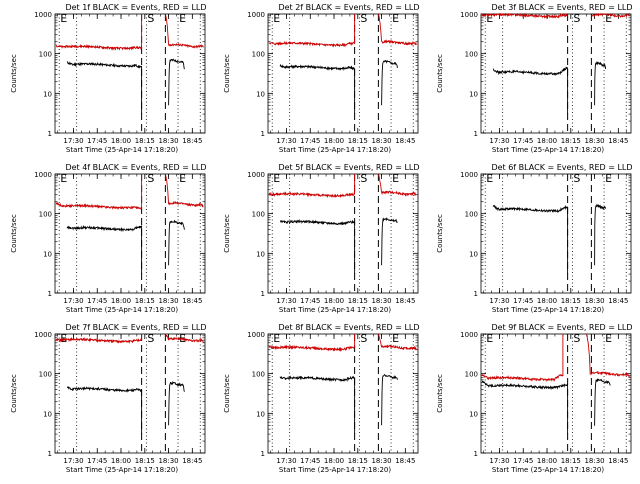 This screenshot has width=640, height=484. What do you see at coordinates (135, 167) in the screenshot?
I see `chart-title: Det 4f BLACK = Events, RED = LLD` at bounding box center [135, 167].